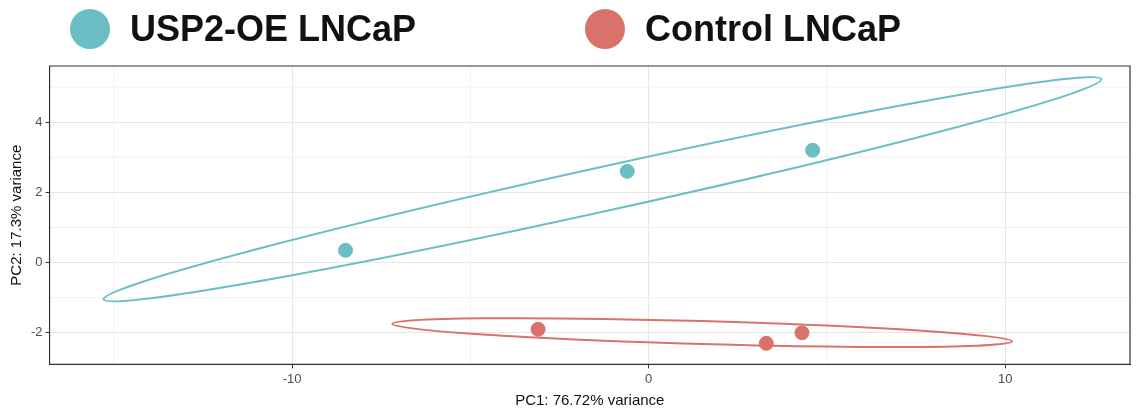 The height and width of the screenshot is (412, 1138). I want to click on y-axis-title: PC2: 17.3% variance, so click(16, 215).